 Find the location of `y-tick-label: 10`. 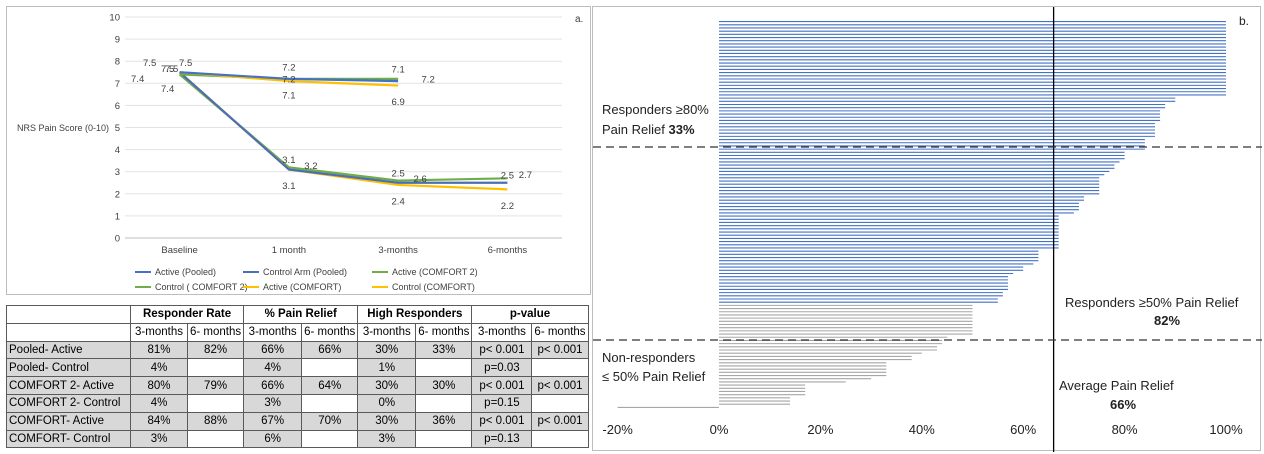

y-tick-label: 10 is located at coordinates (114, 18).